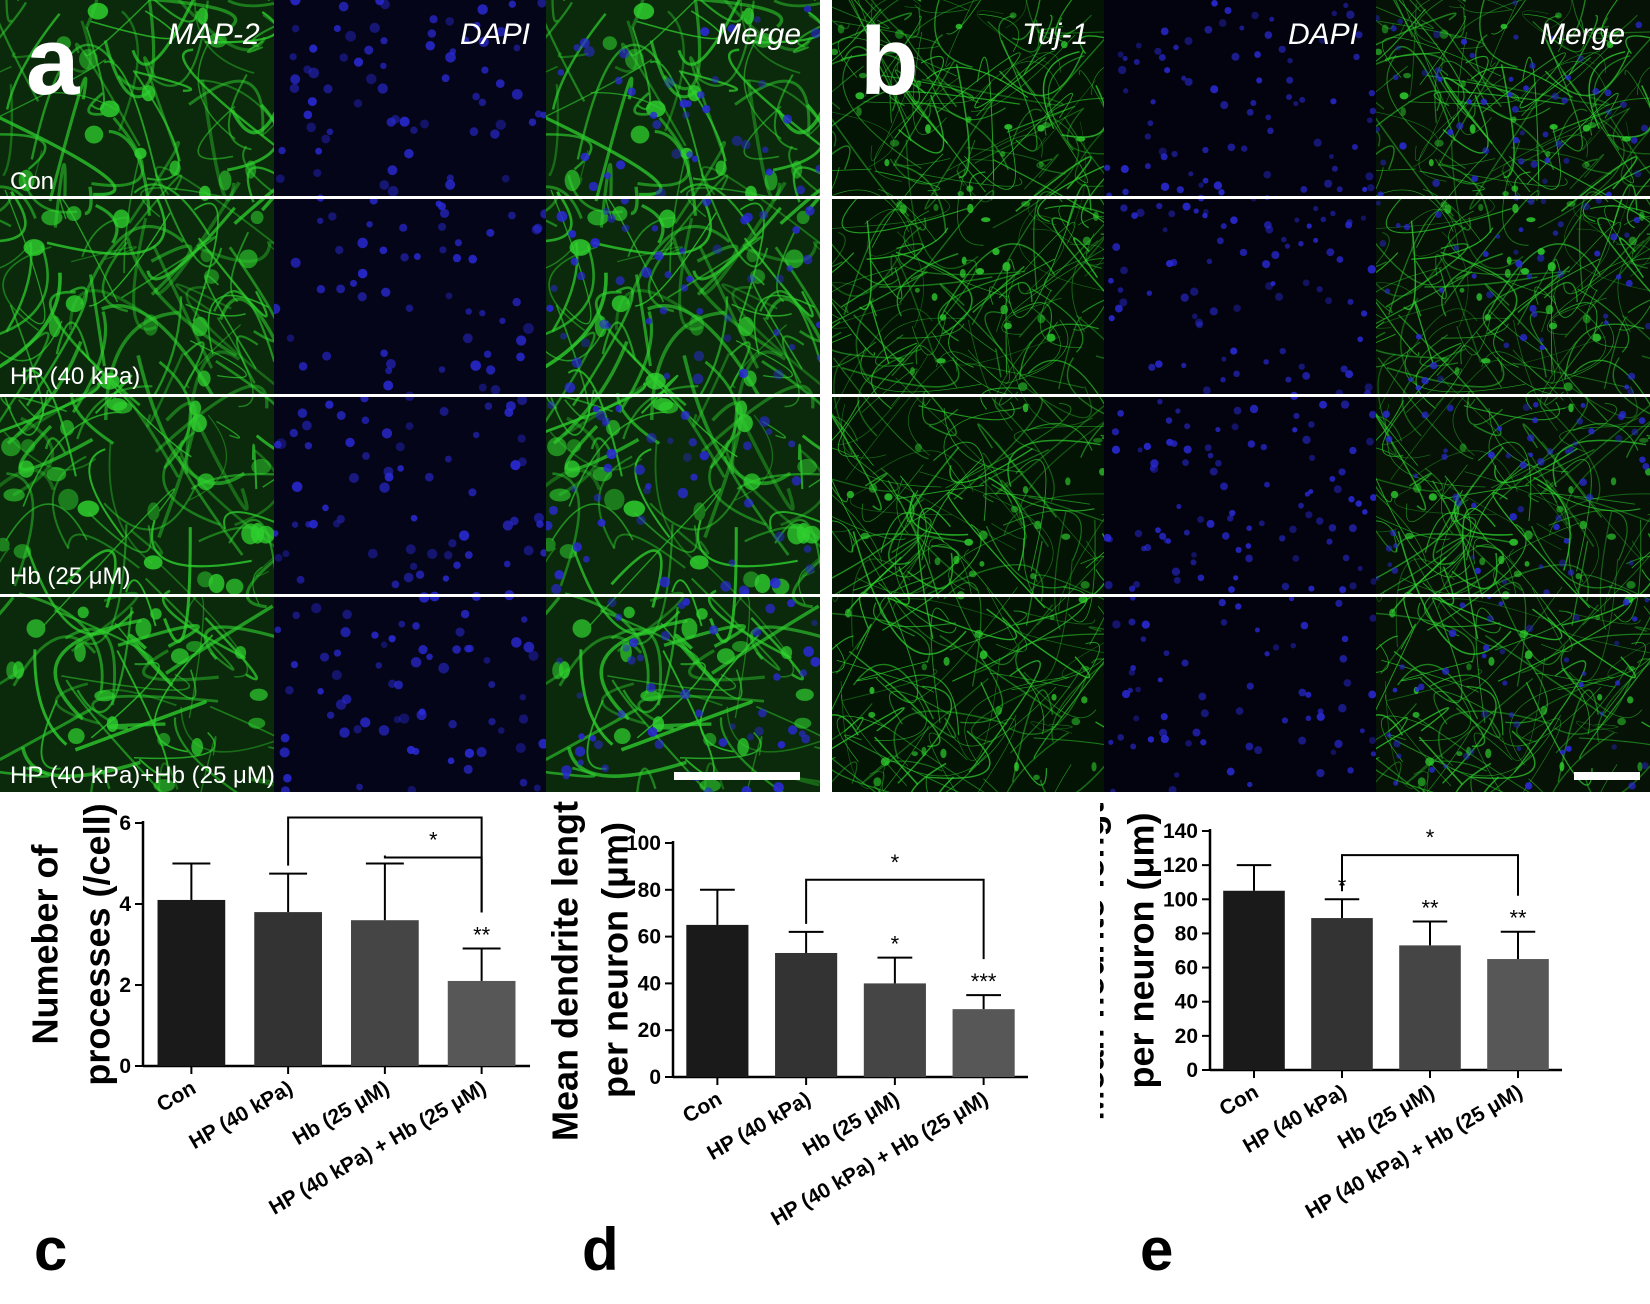 The image size is (1650, 1304). Describe the element at coordinates (70, 576) in the screenshot. I see `row-label-hb: Hb (25 μM)` at that location.